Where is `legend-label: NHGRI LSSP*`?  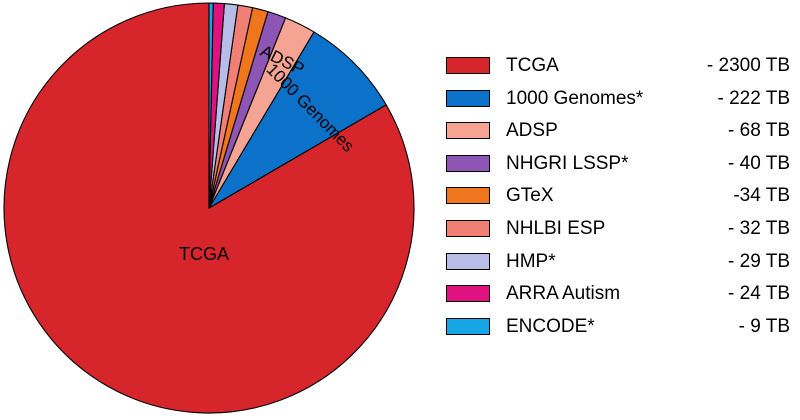 legend-label: NHGRI LSSP* is located at coordinates (567, 163).